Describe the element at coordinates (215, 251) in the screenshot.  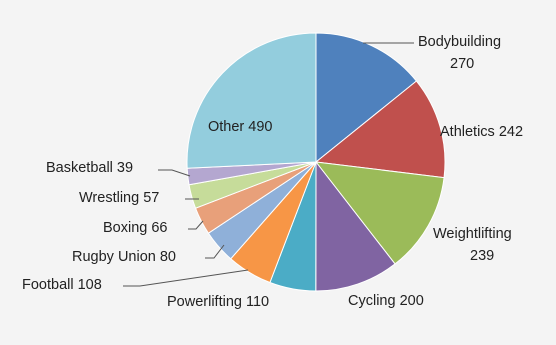
I see `leader-line-rugby-union` at that location.